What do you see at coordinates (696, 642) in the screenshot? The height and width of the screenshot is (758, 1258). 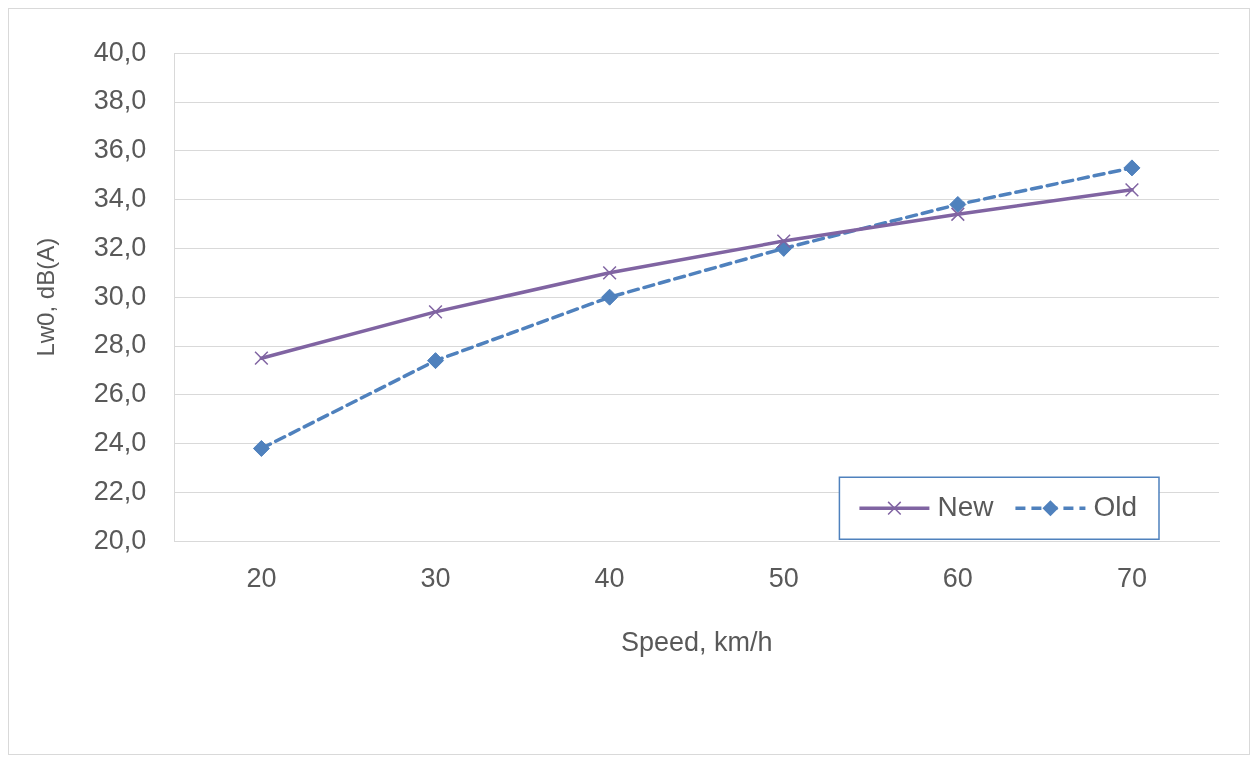 I see `x-axis-title: Speed, km/h` at bounding box center [696, 642].